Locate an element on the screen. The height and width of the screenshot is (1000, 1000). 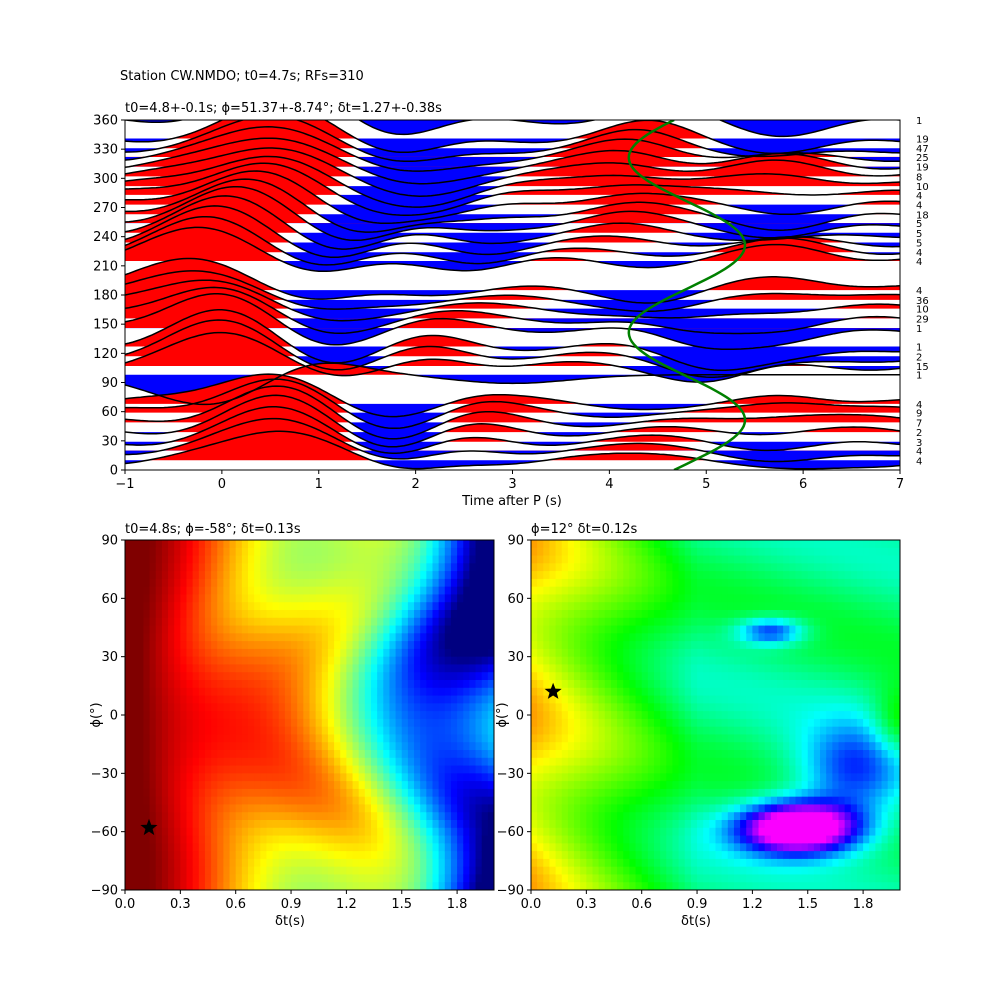
heatmap-x-tick-label: 1.2 is located at coordinates (346, 904).